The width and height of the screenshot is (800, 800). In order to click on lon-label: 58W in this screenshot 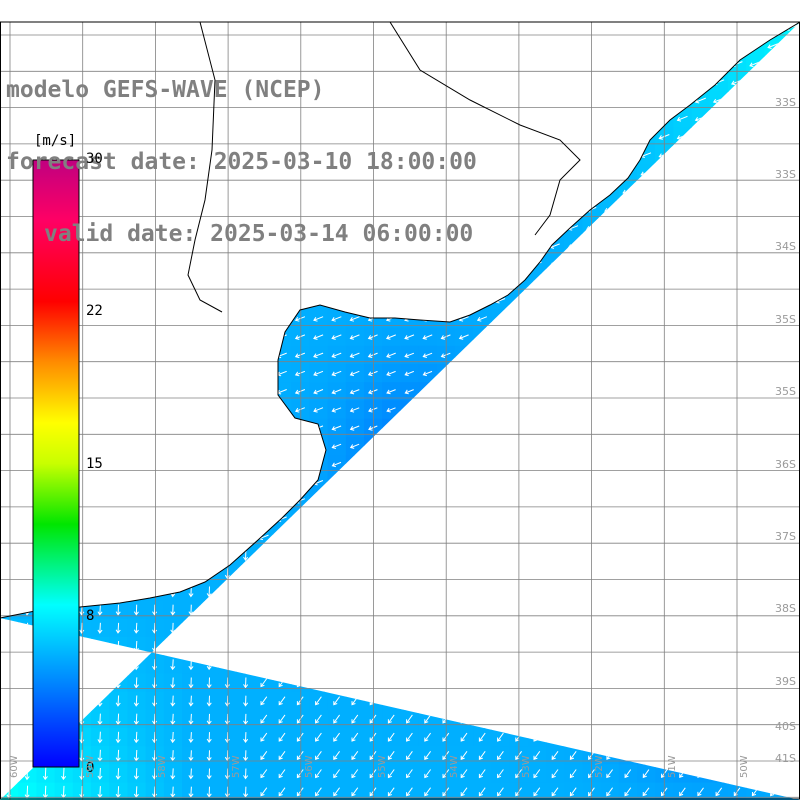, I will do `click(162, 766)`.